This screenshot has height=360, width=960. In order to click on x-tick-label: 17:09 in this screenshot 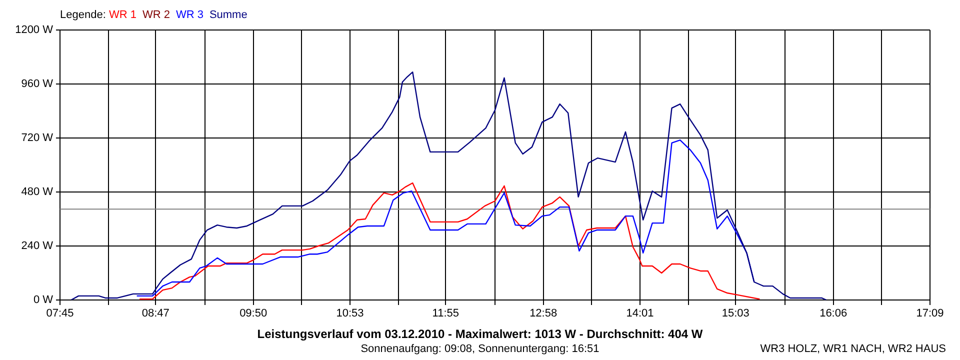, I will do `click(930, 314)`.